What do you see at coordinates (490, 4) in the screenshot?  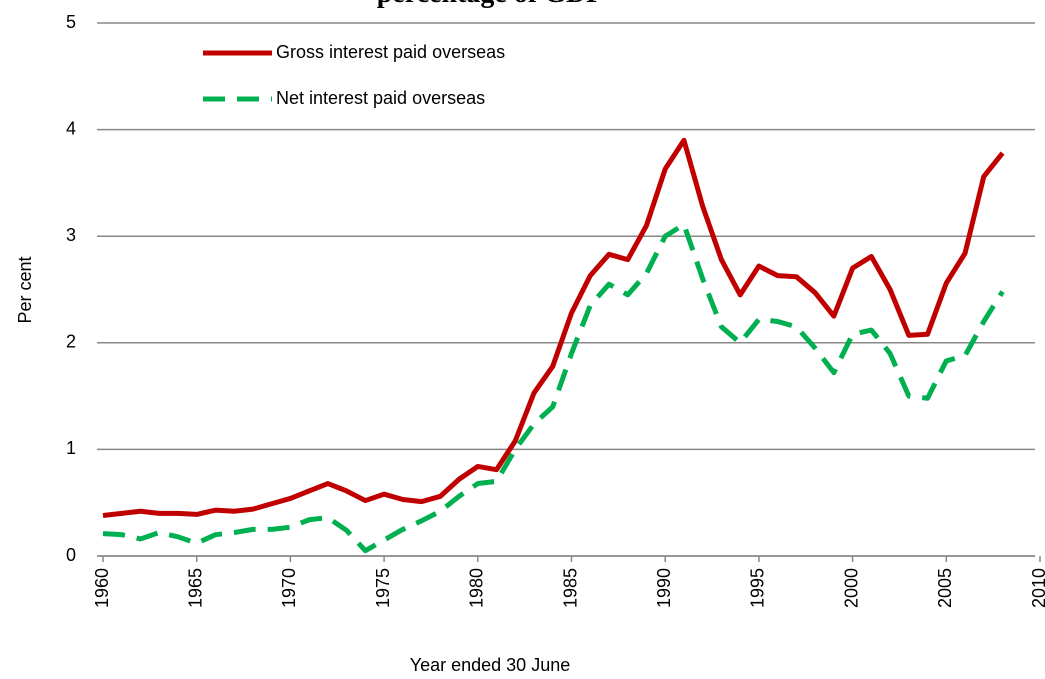 I see `chart-title: percentage of GDP` at bounding box center [490, 4].